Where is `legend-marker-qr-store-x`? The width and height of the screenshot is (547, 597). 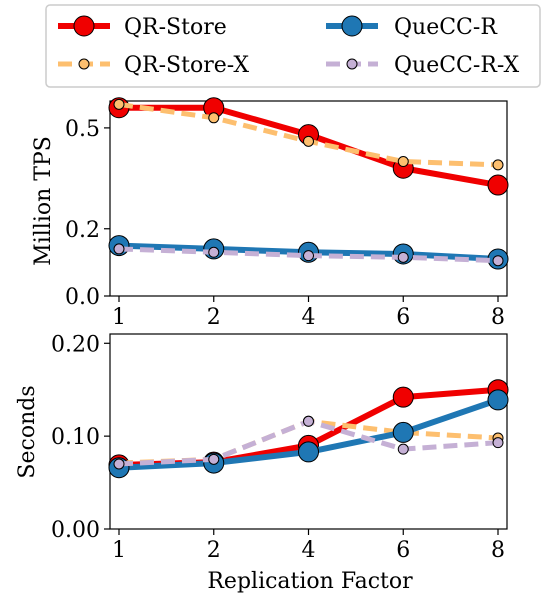 legend-marker-qr-store-x is located at coordinates (84, 64).